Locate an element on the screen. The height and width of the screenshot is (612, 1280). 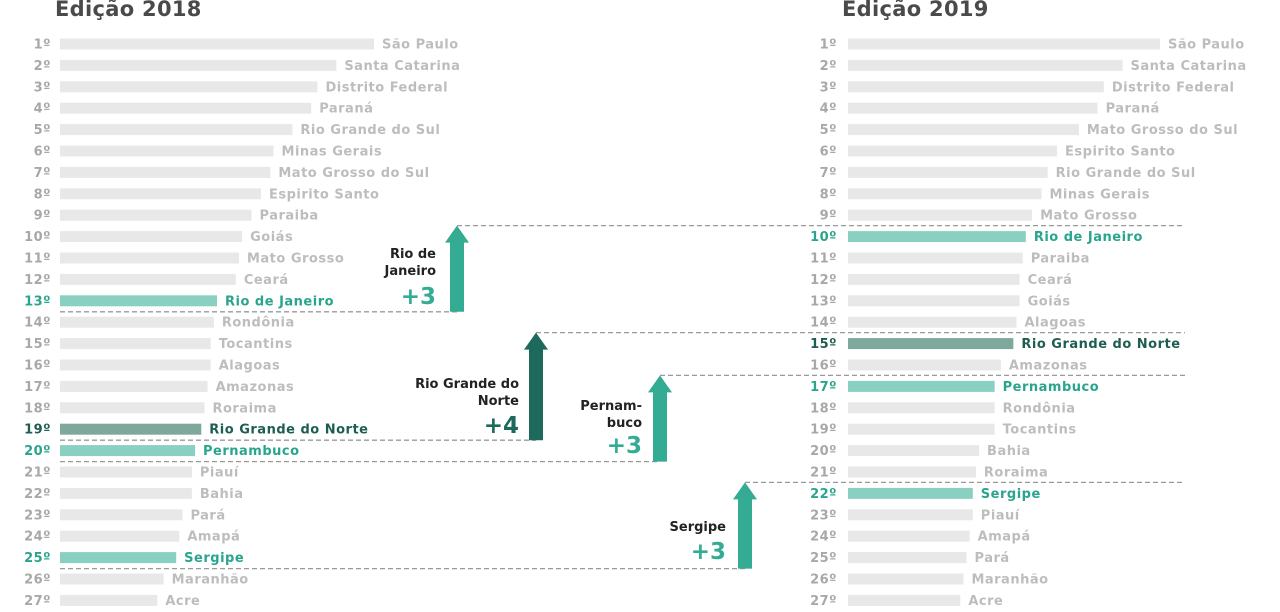
rank-label: 4º is located at coordinates (42, 109).